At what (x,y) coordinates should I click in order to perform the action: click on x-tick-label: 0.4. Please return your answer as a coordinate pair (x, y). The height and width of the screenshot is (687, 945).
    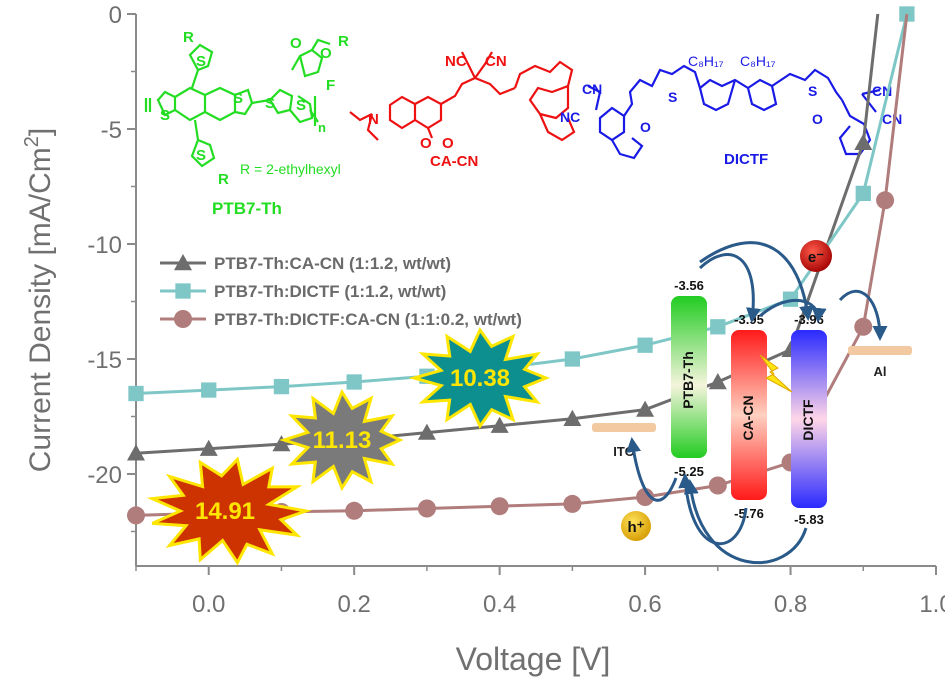
    Looking at the image, I should click on (499, 604).